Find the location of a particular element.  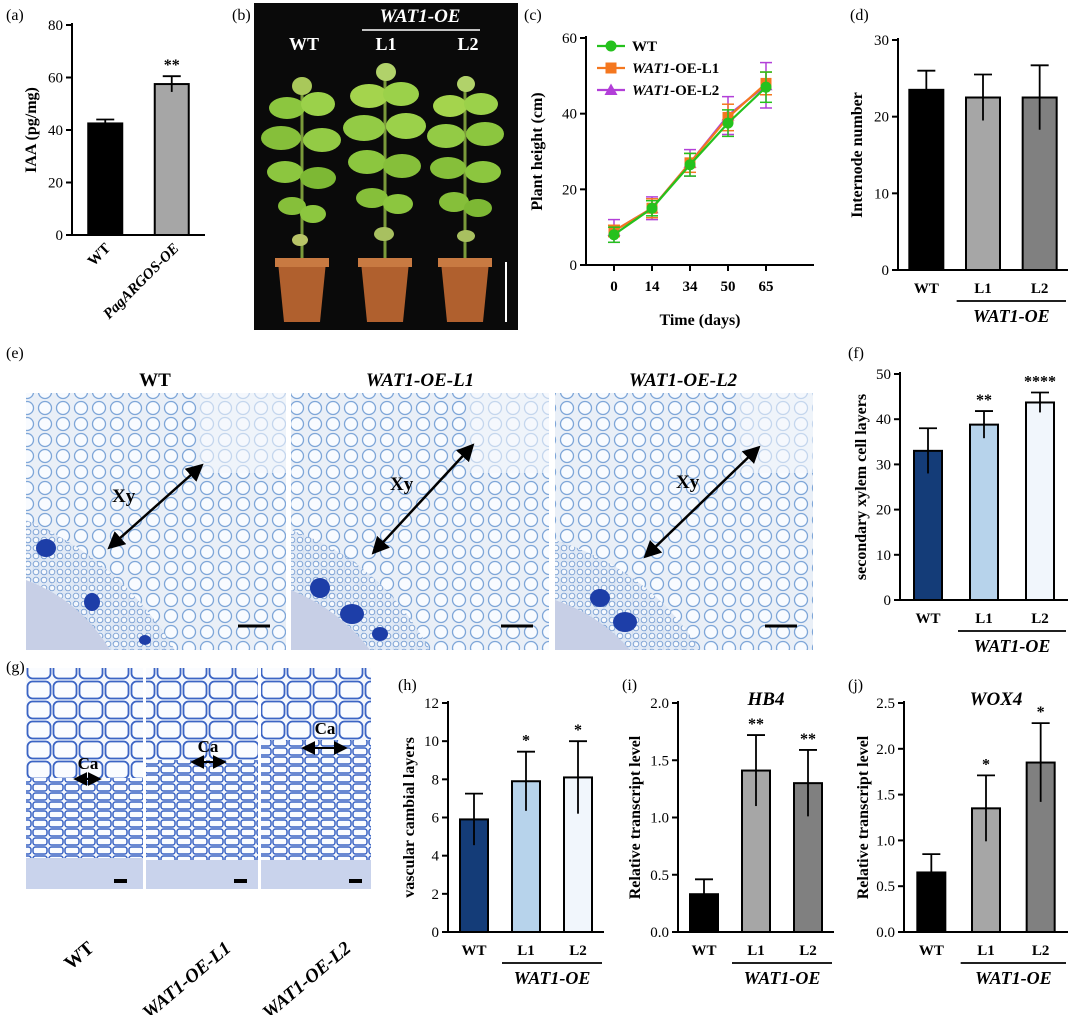

legend-c: WT WAT1-OE-L1 WAT1-OE-L2 is located at coordinates (658, 69).